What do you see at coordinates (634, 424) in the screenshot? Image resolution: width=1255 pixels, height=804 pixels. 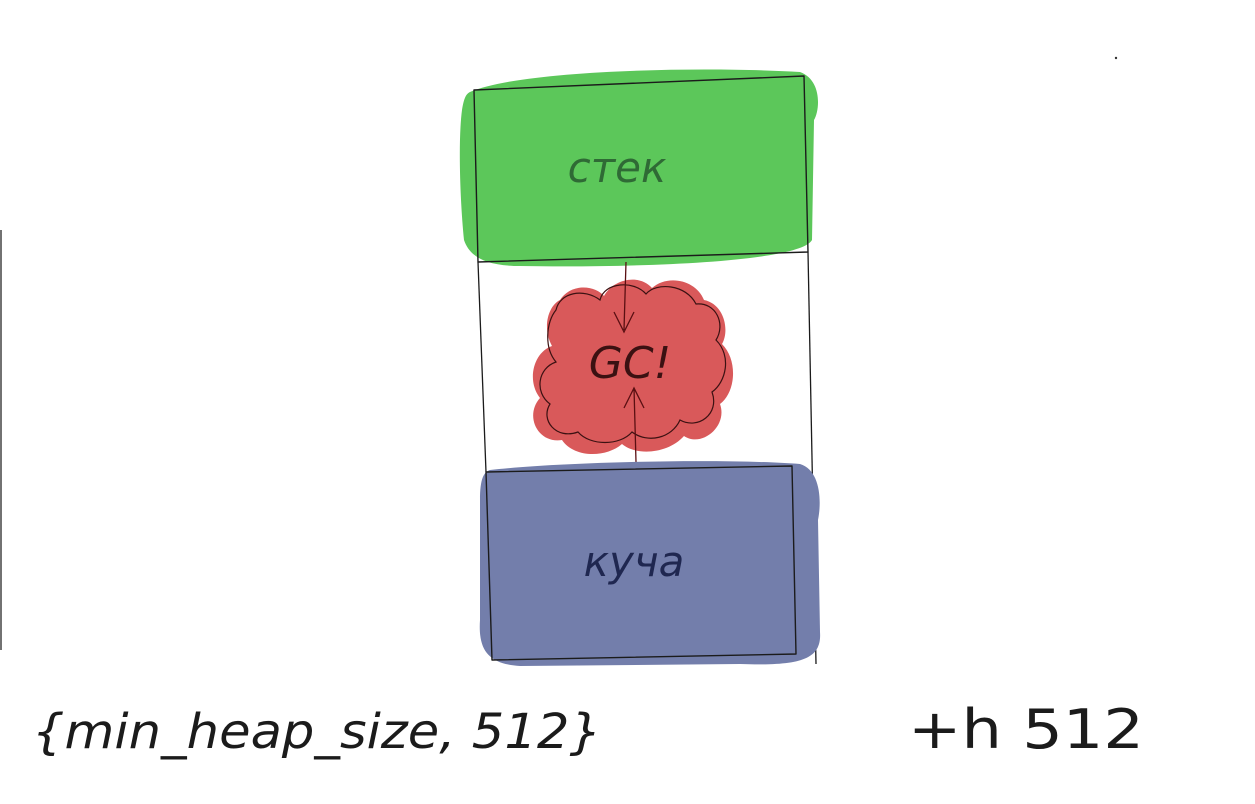 I see `arrow-up-from-heap` at bounding box center [634, 424].